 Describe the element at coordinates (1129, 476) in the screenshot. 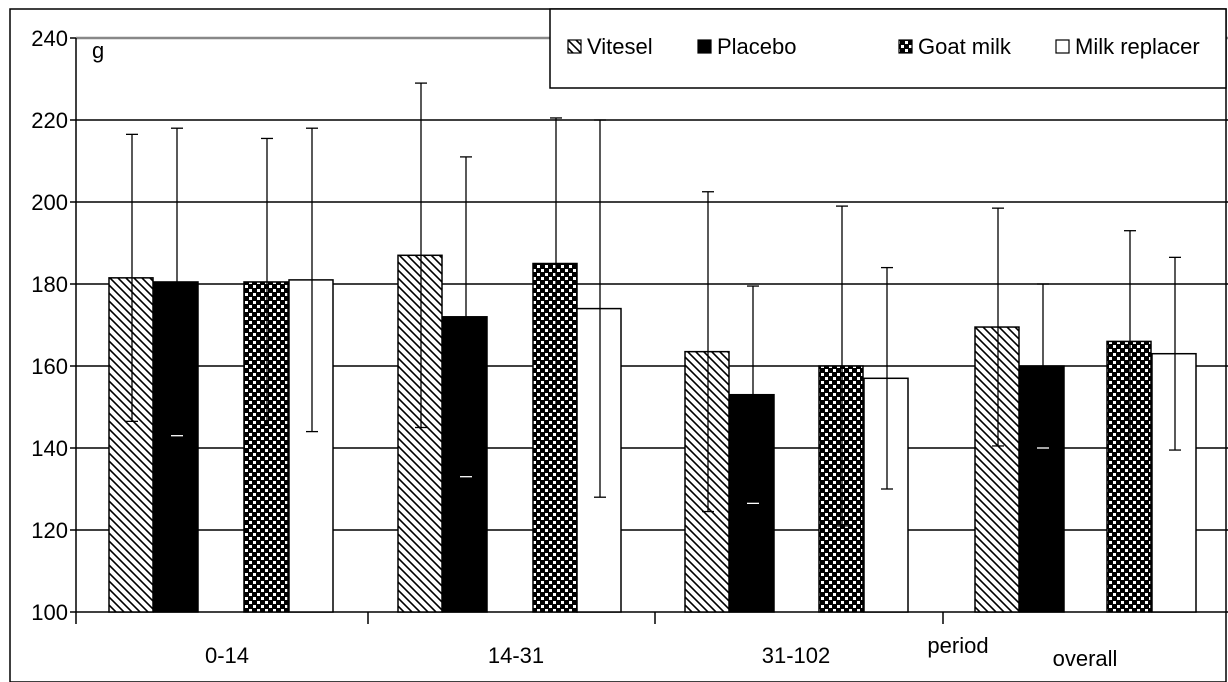

I see `bar-goat-milk-overall` at that location.